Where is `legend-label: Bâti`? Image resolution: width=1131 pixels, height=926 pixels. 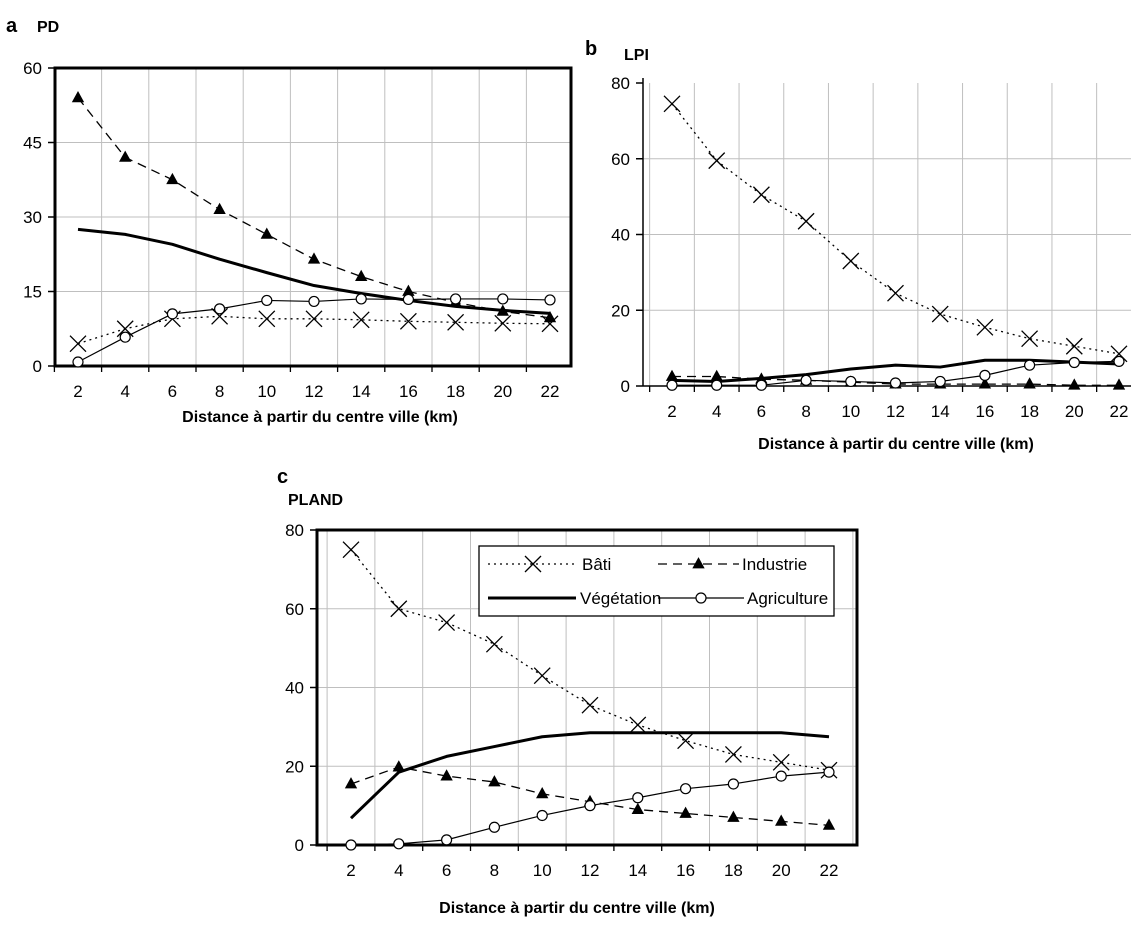
legend-label: Bâti is located at coordinates (596, 564).